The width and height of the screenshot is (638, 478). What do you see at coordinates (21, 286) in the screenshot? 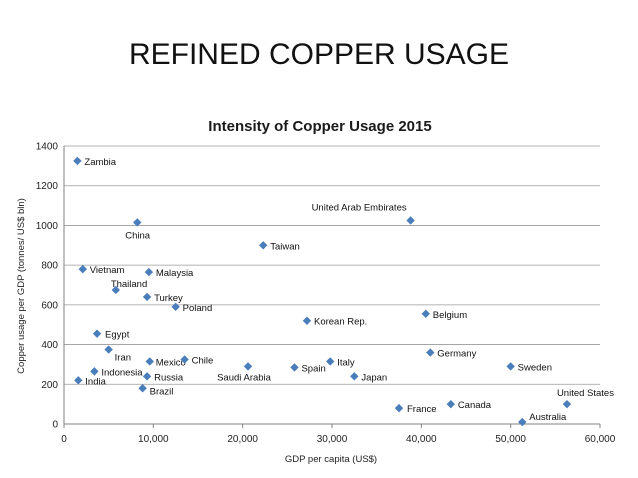
I see `y-axis-label: Copper usage per GDP (tonnes/ US$ bln)` at bounding box center [21, 286].